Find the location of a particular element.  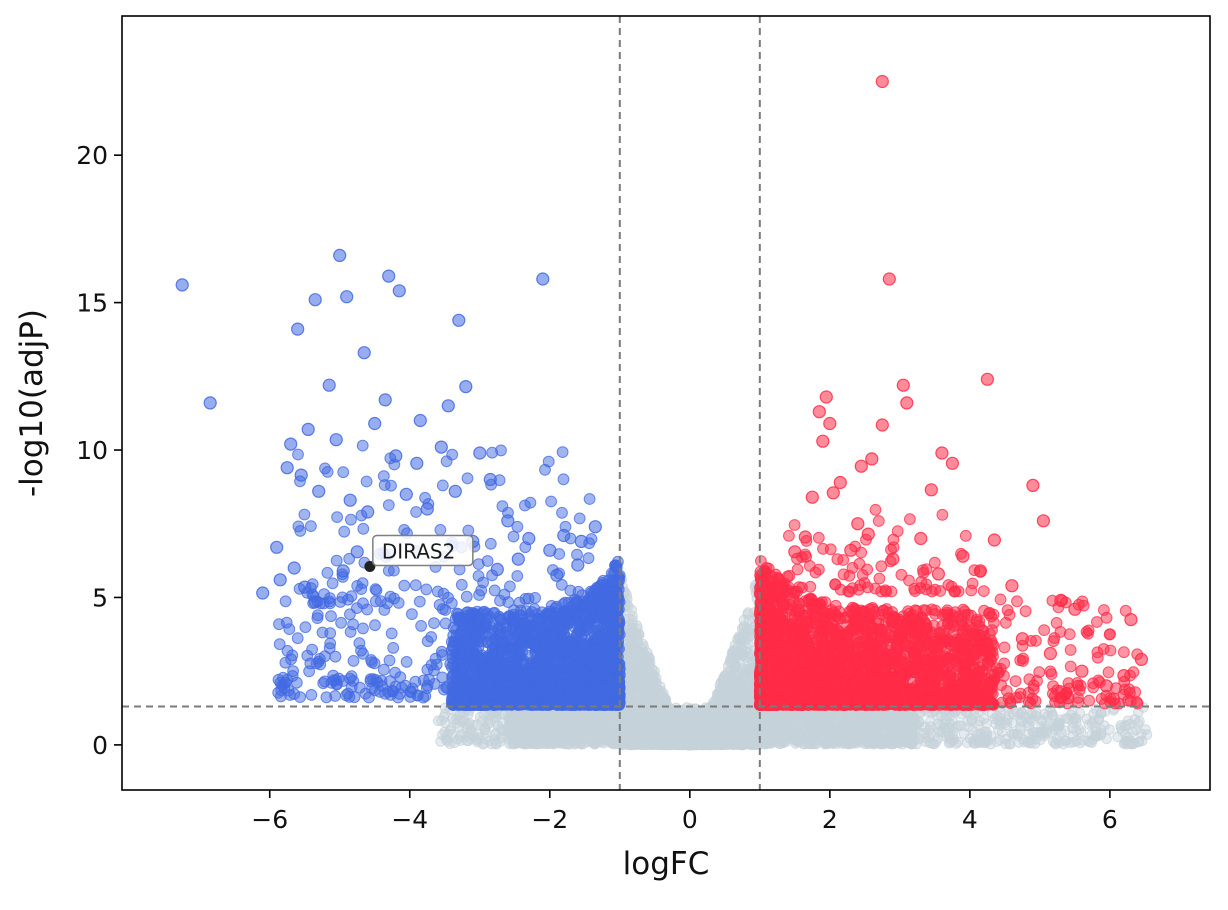

downregulated-points-group is located at coordinates (449, 575).